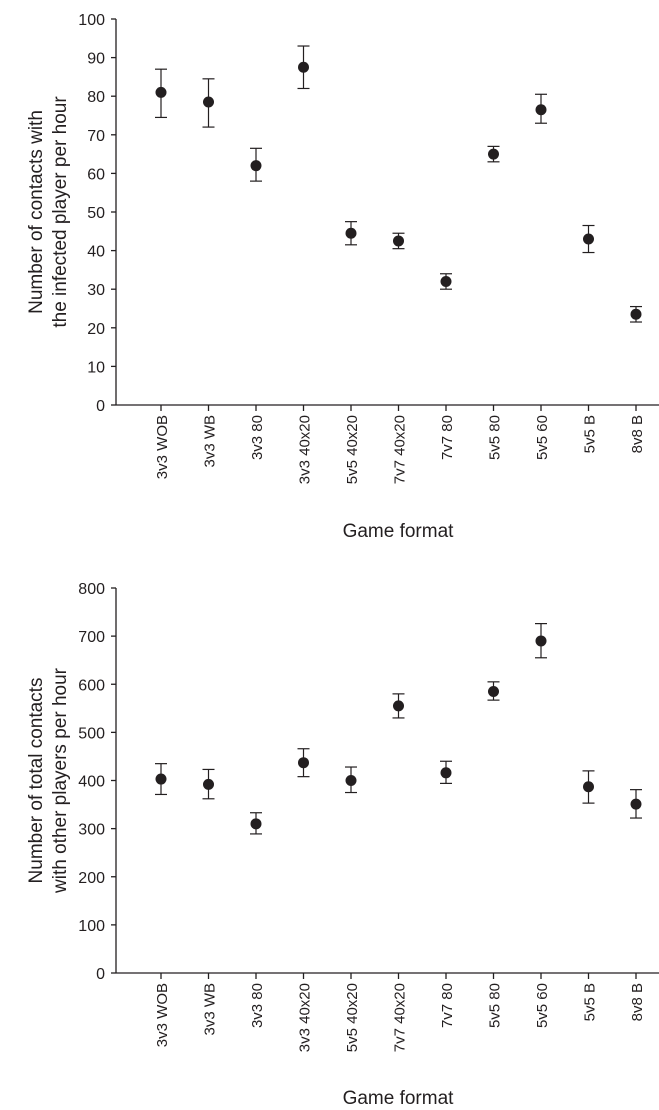 Image resolution: width=659 pixels, height=1110 pixels. I want to click on y-tick-label: 40, so click(96, 252).